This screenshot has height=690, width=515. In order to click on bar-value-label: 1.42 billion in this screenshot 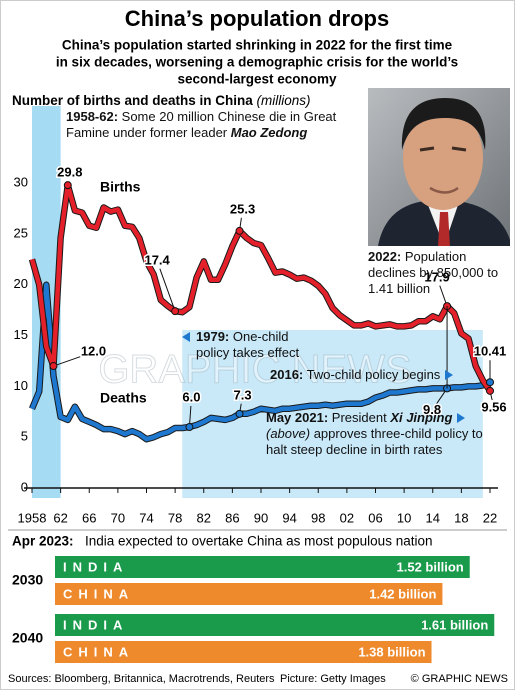, I will do `click(402, 593)`.